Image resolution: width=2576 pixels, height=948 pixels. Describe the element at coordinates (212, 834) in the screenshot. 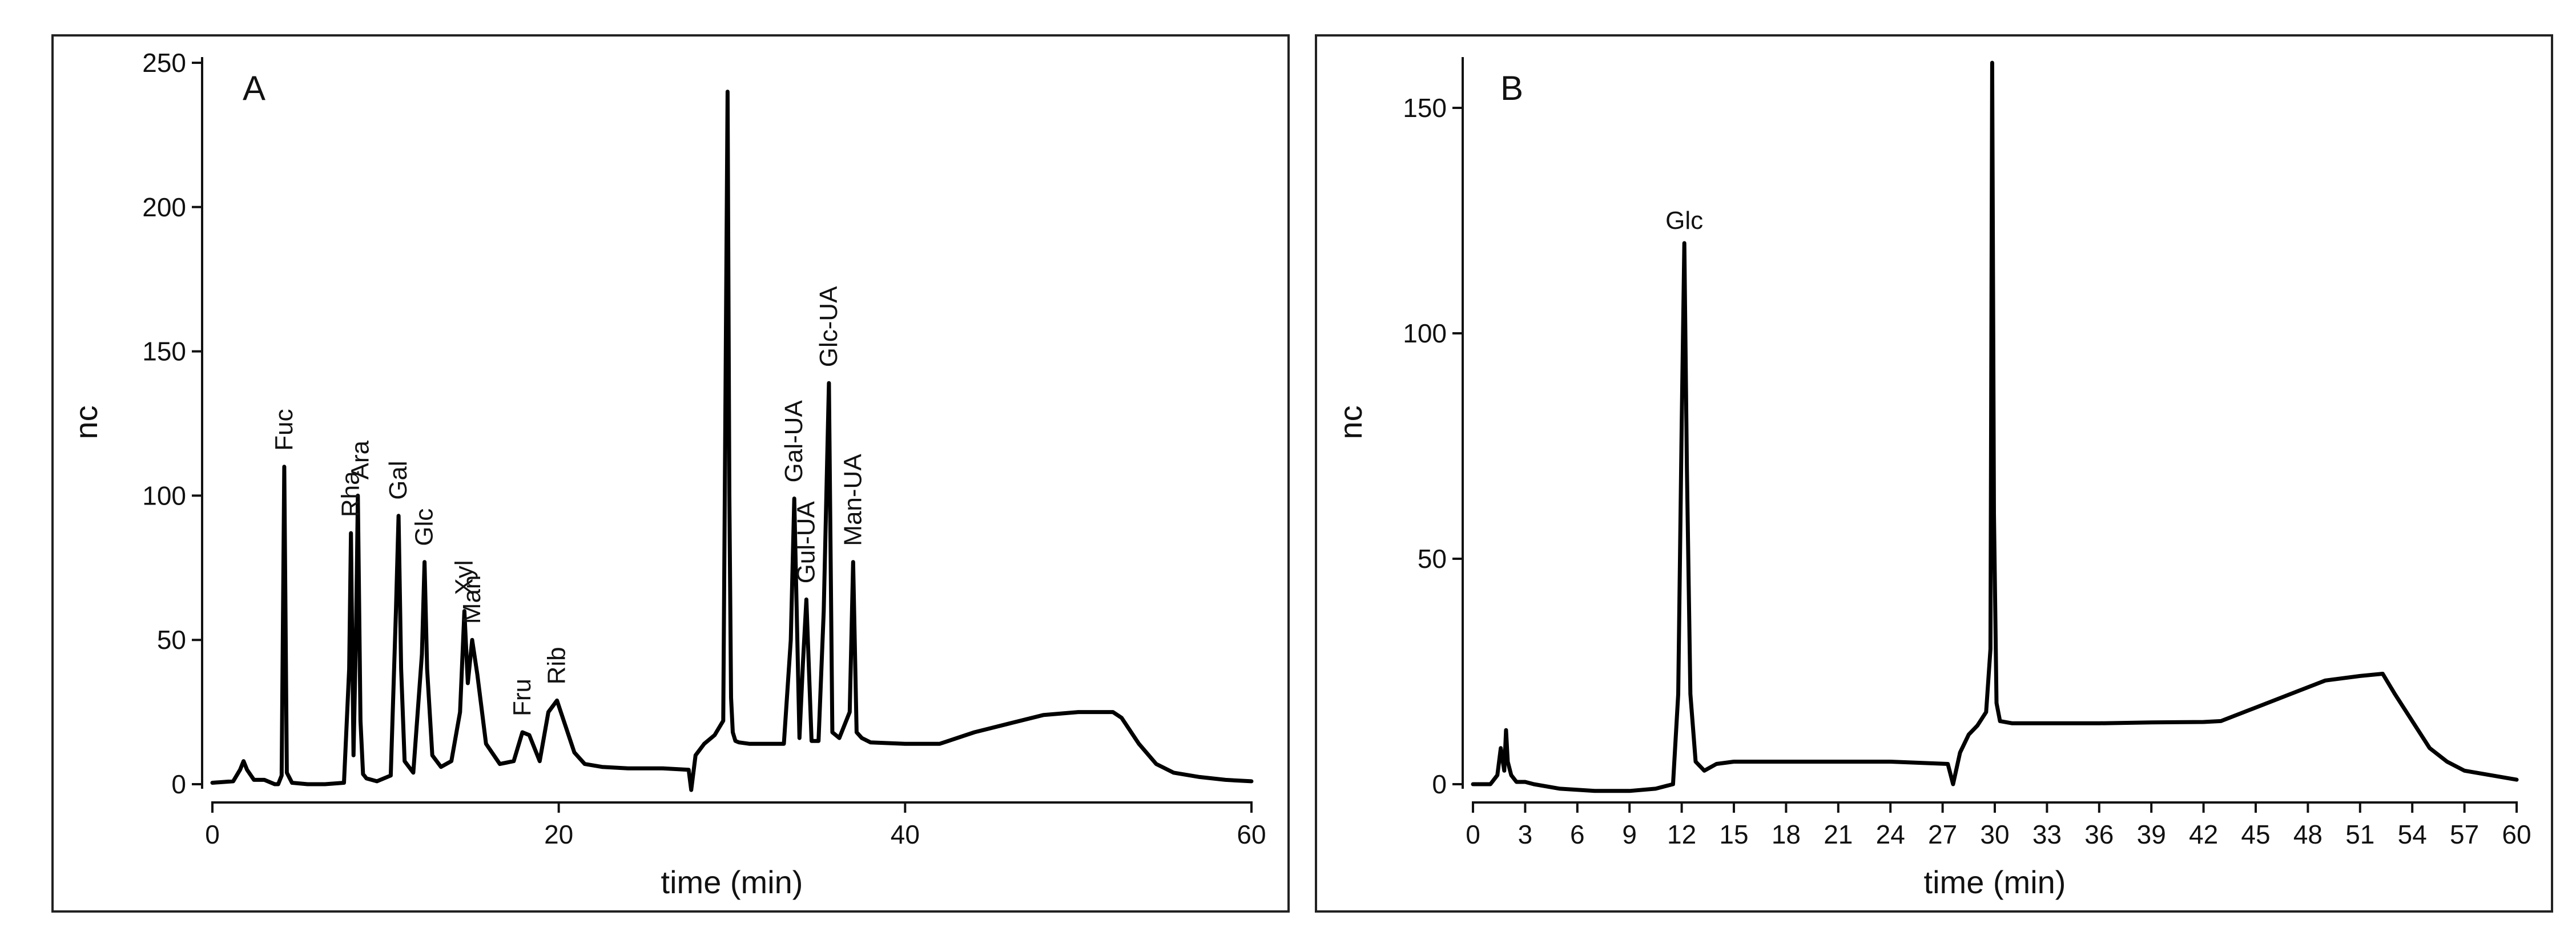

I see `panel-a-x-tick-label: 0` at that location.